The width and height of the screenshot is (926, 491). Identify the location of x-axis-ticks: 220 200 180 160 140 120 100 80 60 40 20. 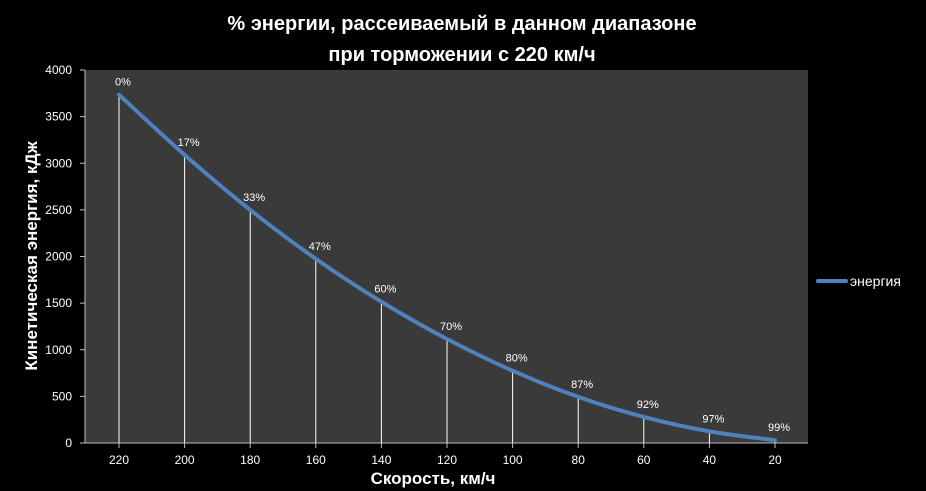
(445, 455).